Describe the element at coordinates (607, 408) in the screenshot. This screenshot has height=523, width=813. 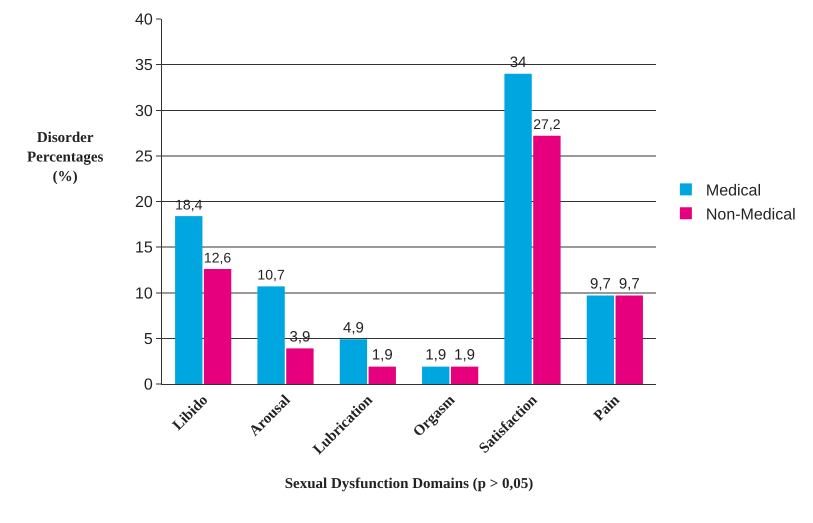
I see `x-tick-label: Pain` at that location.